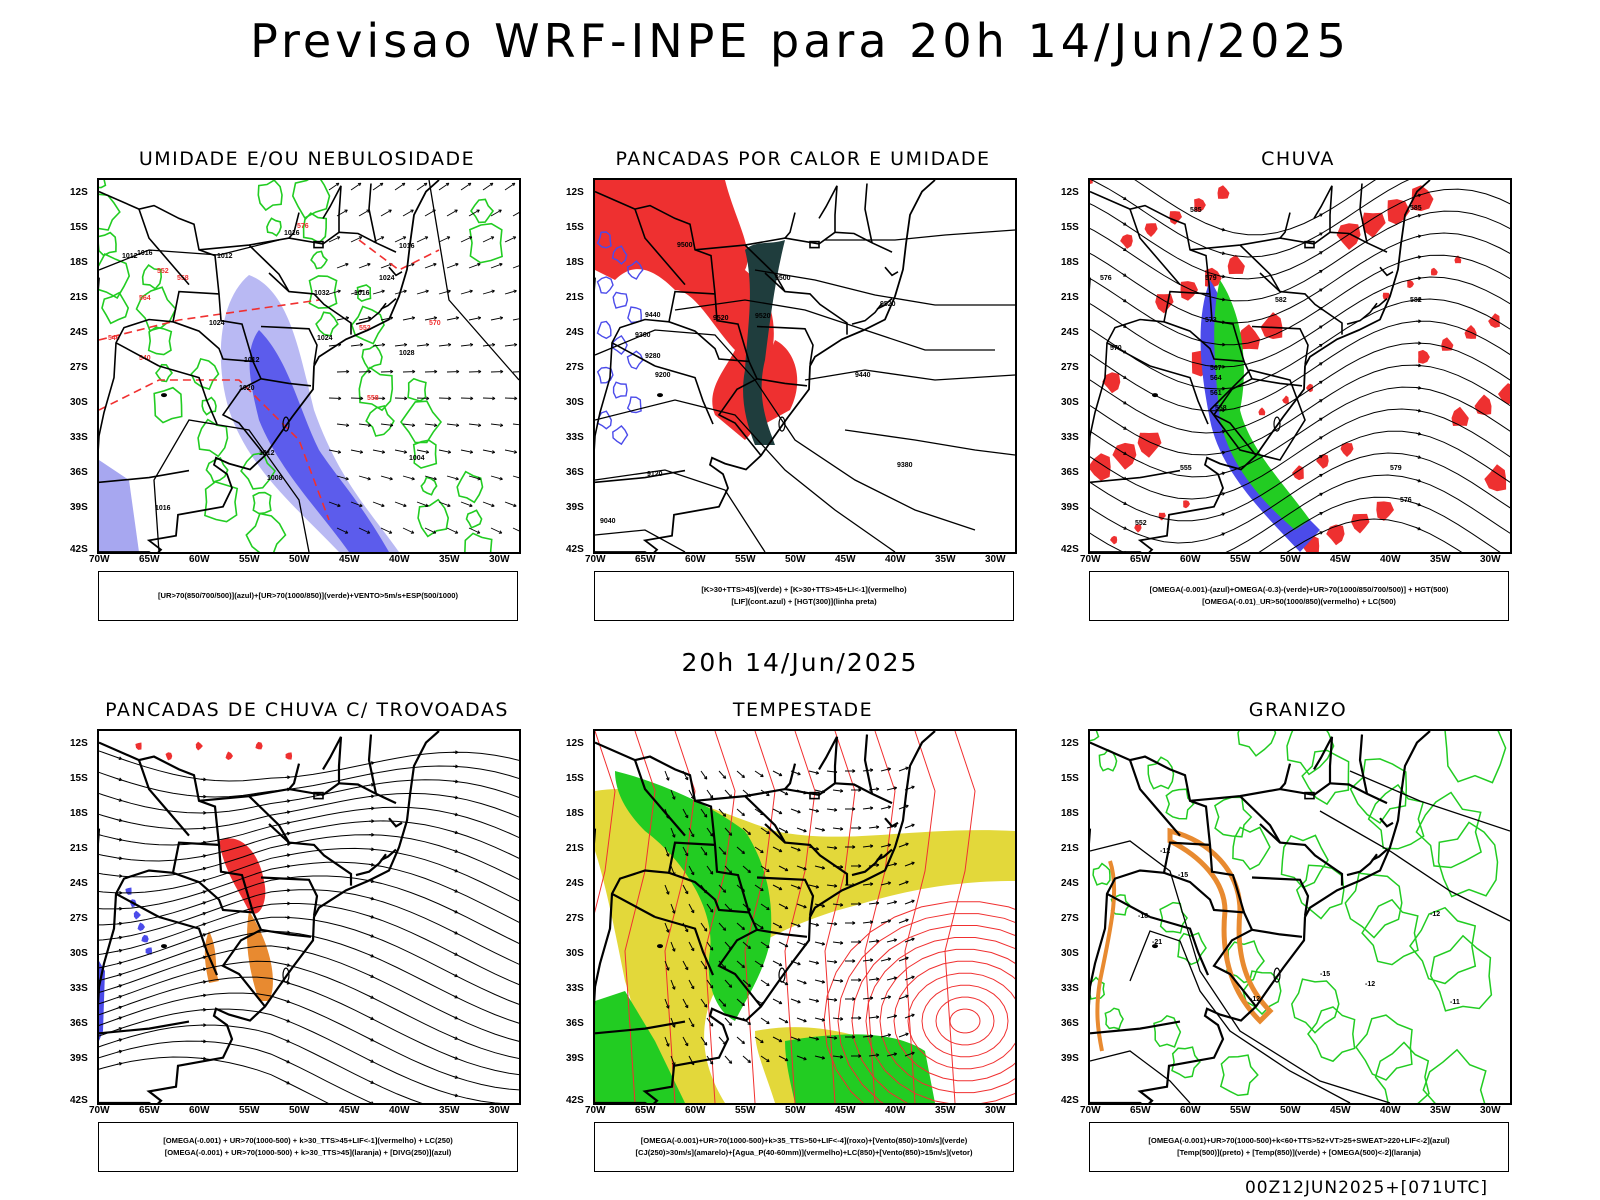  What do you see at coordinates (655, 474) in the screenshot?
I see `contour-label: 9120` at bounding box center [655, 474].